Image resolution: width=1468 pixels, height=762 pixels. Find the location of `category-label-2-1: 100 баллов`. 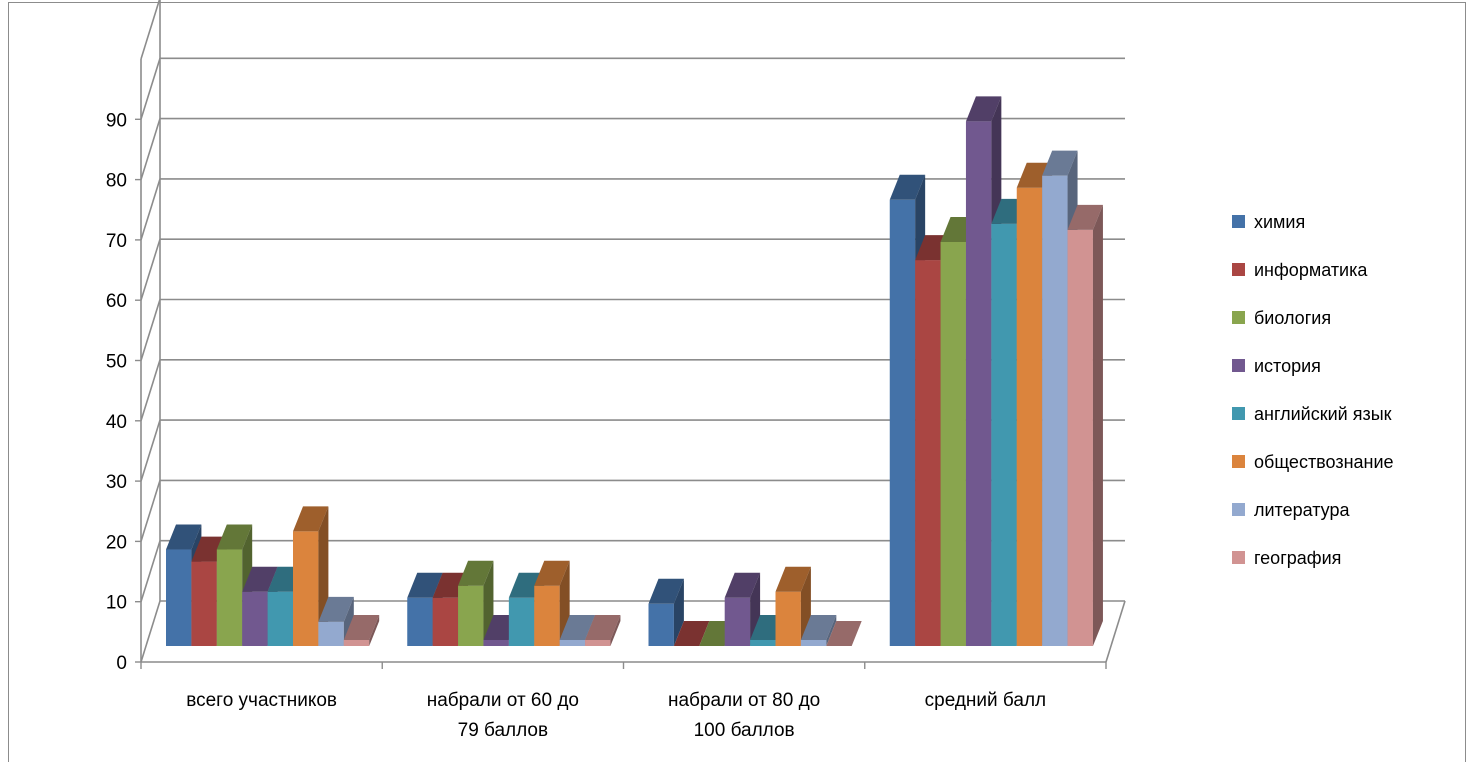

category-label-2-1: 100 баллов is located at coordinates (744, 730).